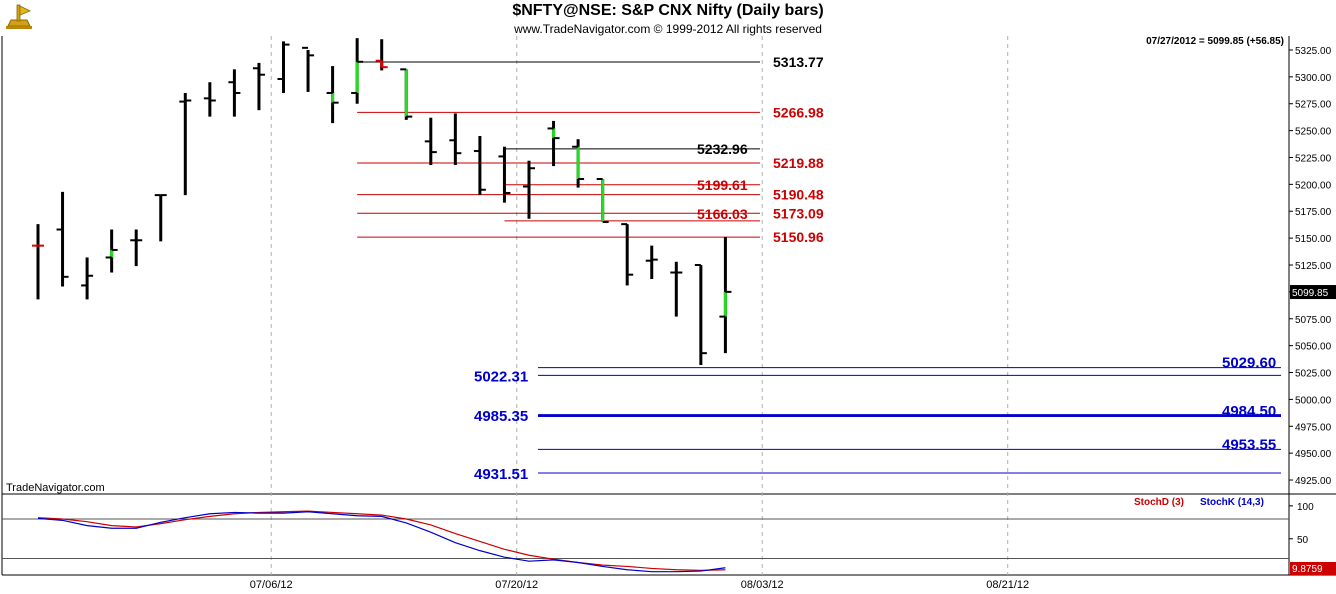  Describe the element at coordinates (798, 237) in the screenshot. I see `resistance-label: 5150.96` at that location.